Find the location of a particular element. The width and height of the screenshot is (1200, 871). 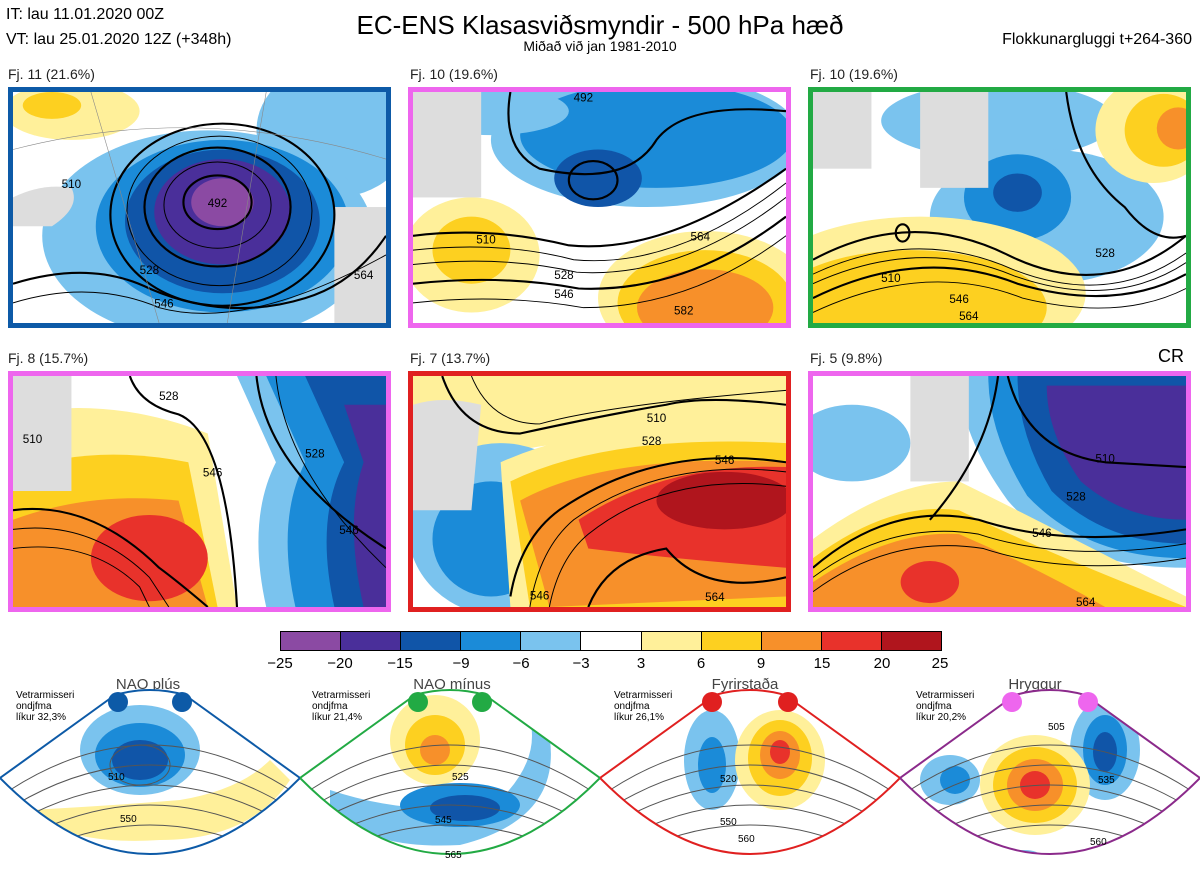

anomaly-map: 510 528 546 564 is located at coordinates (999, 491).